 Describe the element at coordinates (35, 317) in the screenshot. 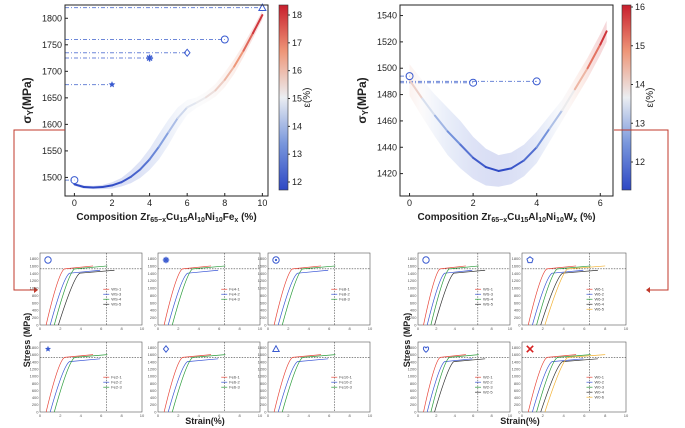

I see `y-tick-label: 200` at that location.